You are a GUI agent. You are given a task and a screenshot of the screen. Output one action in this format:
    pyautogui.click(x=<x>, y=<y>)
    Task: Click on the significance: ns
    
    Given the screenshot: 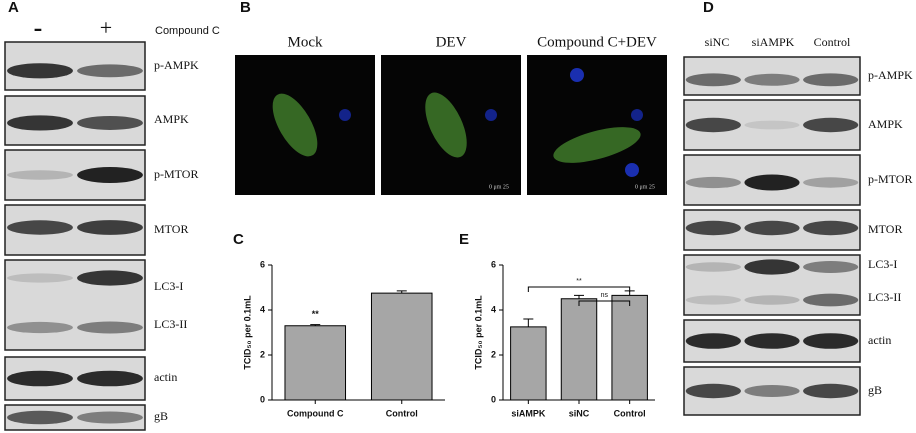 What is the action you would take?
    pyautogui.click(x=605, y=295)
    